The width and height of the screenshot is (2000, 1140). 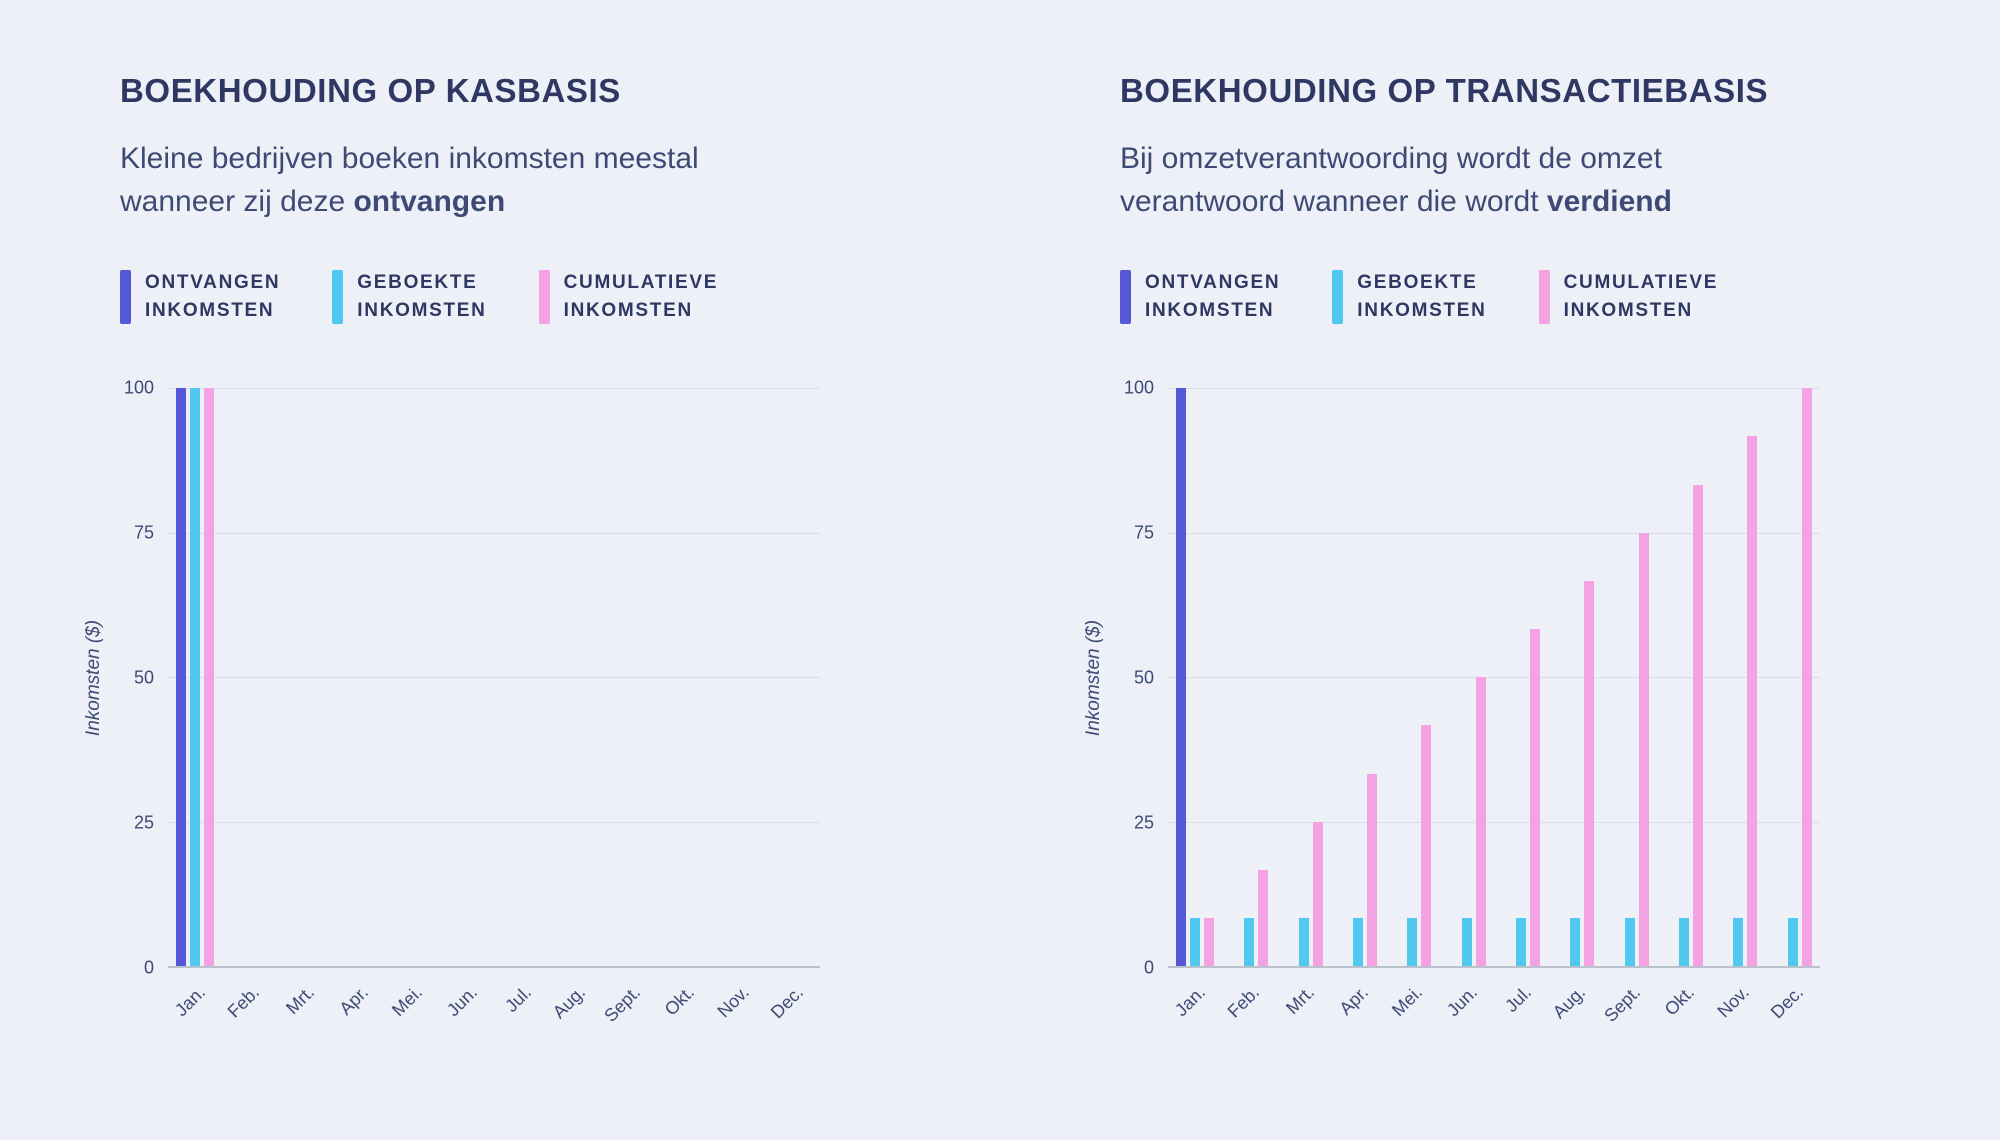 What do you see at coordinates (575, 677) in the screenshot?
I see `bar-group-aug` at bounding box center [575, 677].